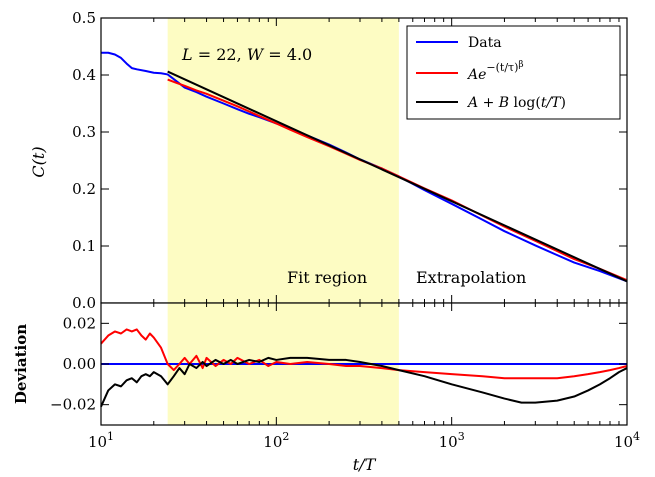 Image resolution: width=655 pixels, height=477 pixels. What do you see at coordinates (327, 277) in the screenshot?
I see `fit-region-label: Fit region` at bounding box center [327, 277].